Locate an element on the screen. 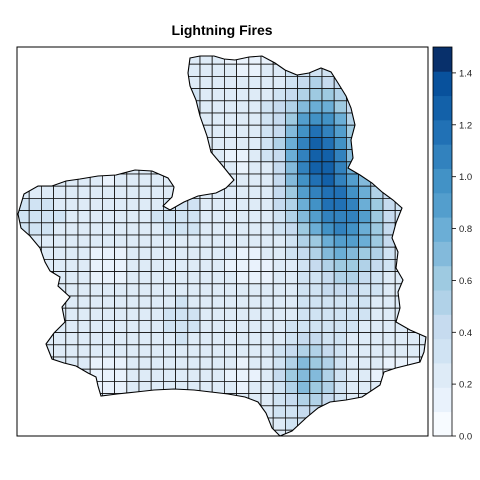 The image size is (480, 480). map-title: Lightning Fires is located at coordinates (222, 30).